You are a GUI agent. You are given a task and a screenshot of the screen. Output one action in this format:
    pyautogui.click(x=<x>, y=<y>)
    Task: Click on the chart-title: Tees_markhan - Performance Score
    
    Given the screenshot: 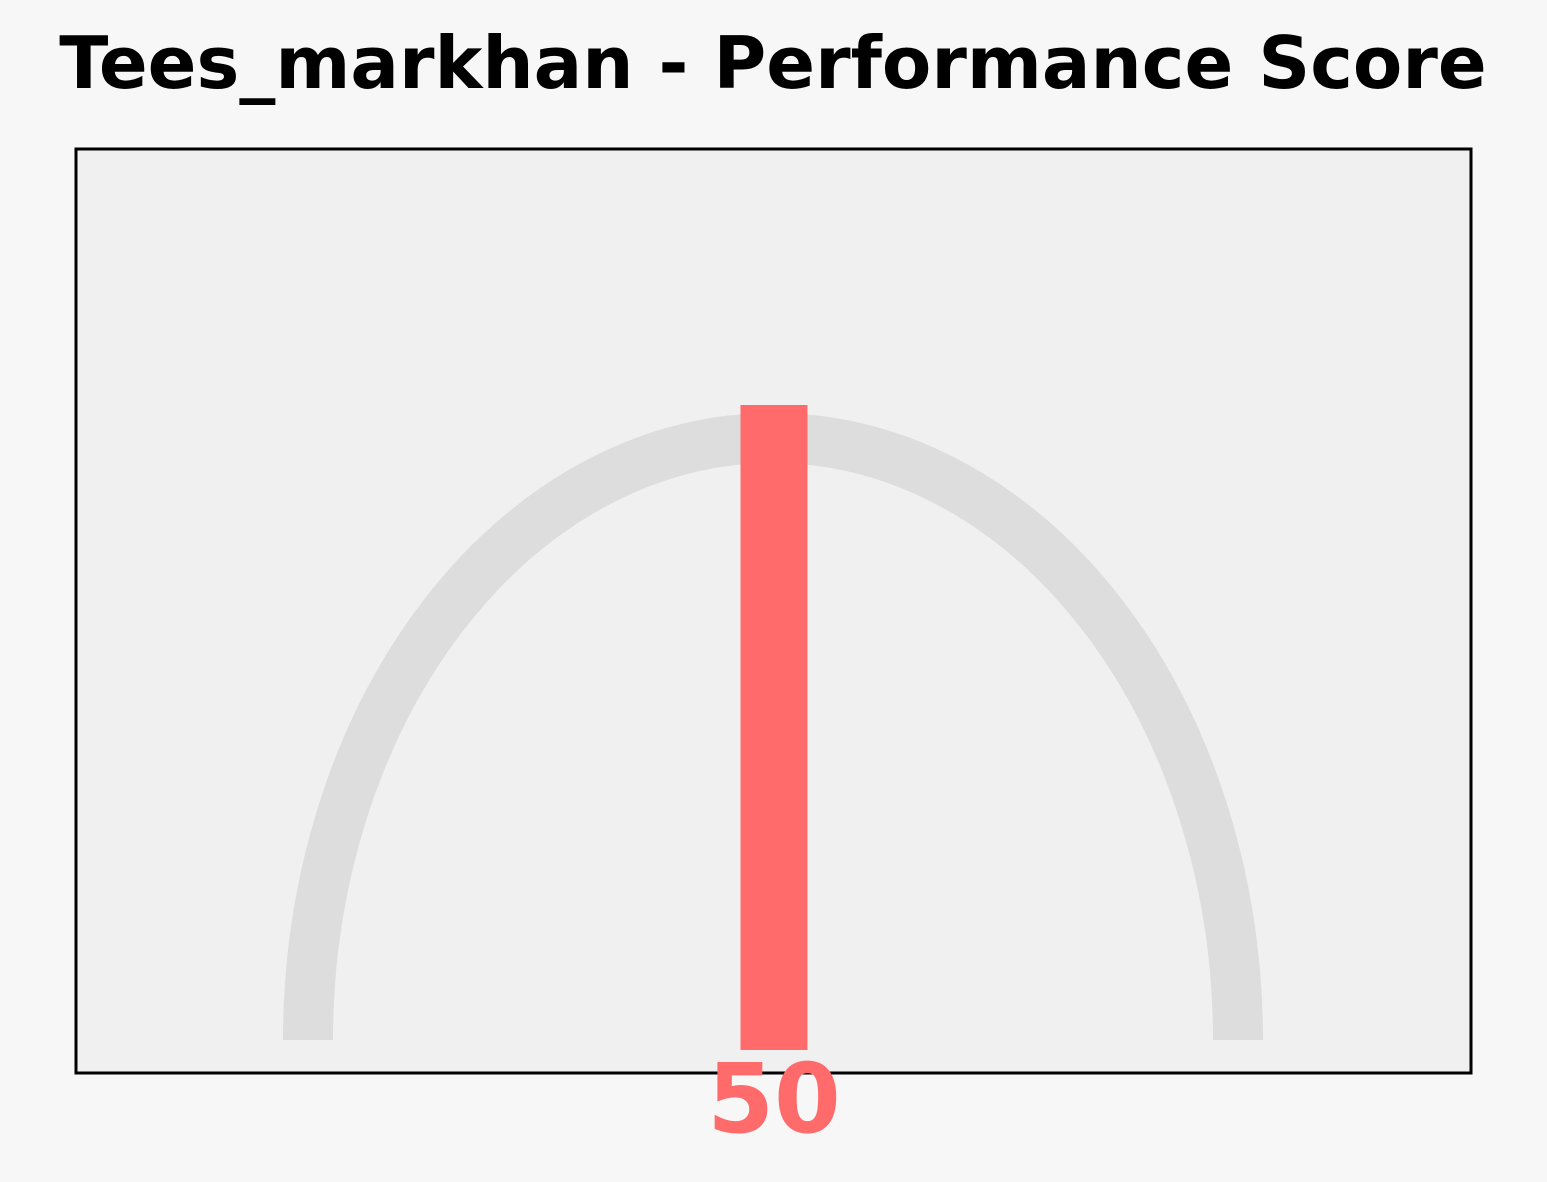 What is the action you would take?
    pyautogui.click(x=772, y=63)
    